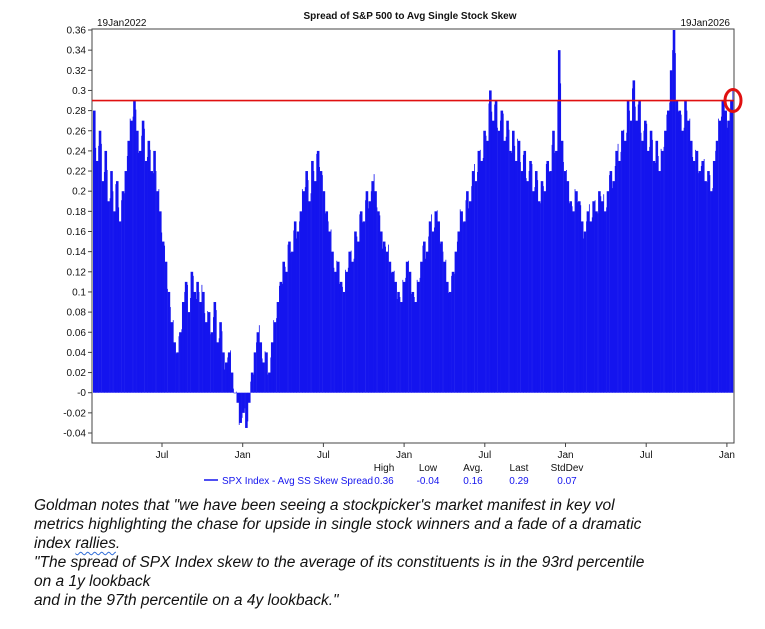 The height and width of the screenshot is (629, 765). Describe the element at coordinates (77, 373) in the screenshot. I see `y-tick-label: 0.02` at that location.